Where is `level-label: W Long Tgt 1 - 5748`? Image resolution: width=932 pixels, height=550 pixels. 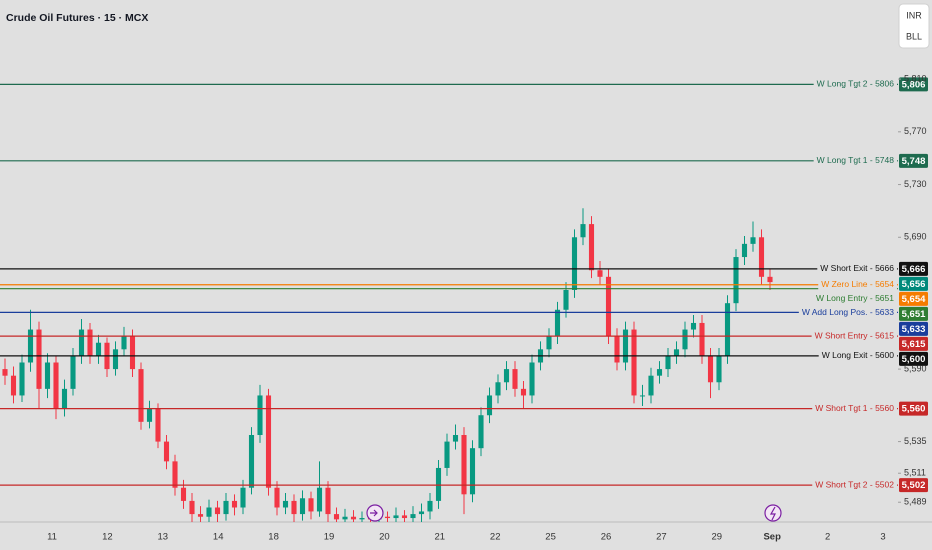 level-label: W Long Tgt 1 - 5748 is located at coordinates (856, 160).